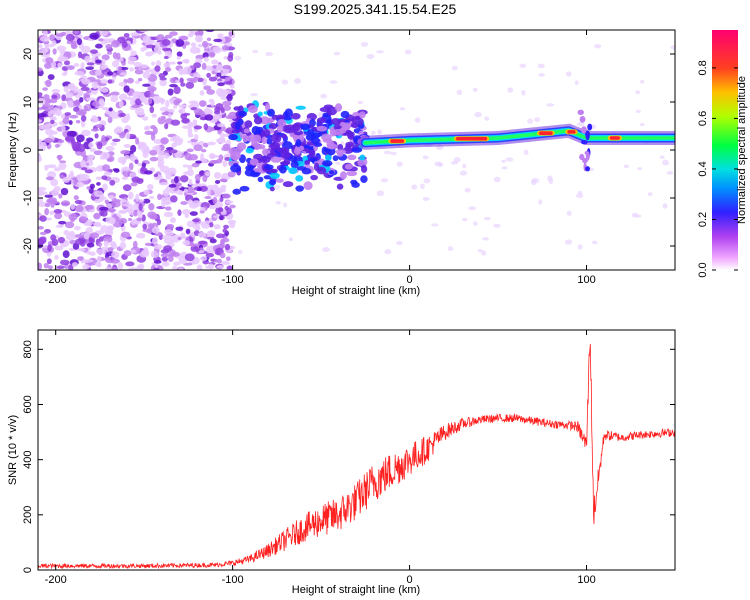 Image resolution: width=750 pixels, height=600 pixels. I want to click on spectrogram-y-label: Frequency (Hz), so click(13, 150).